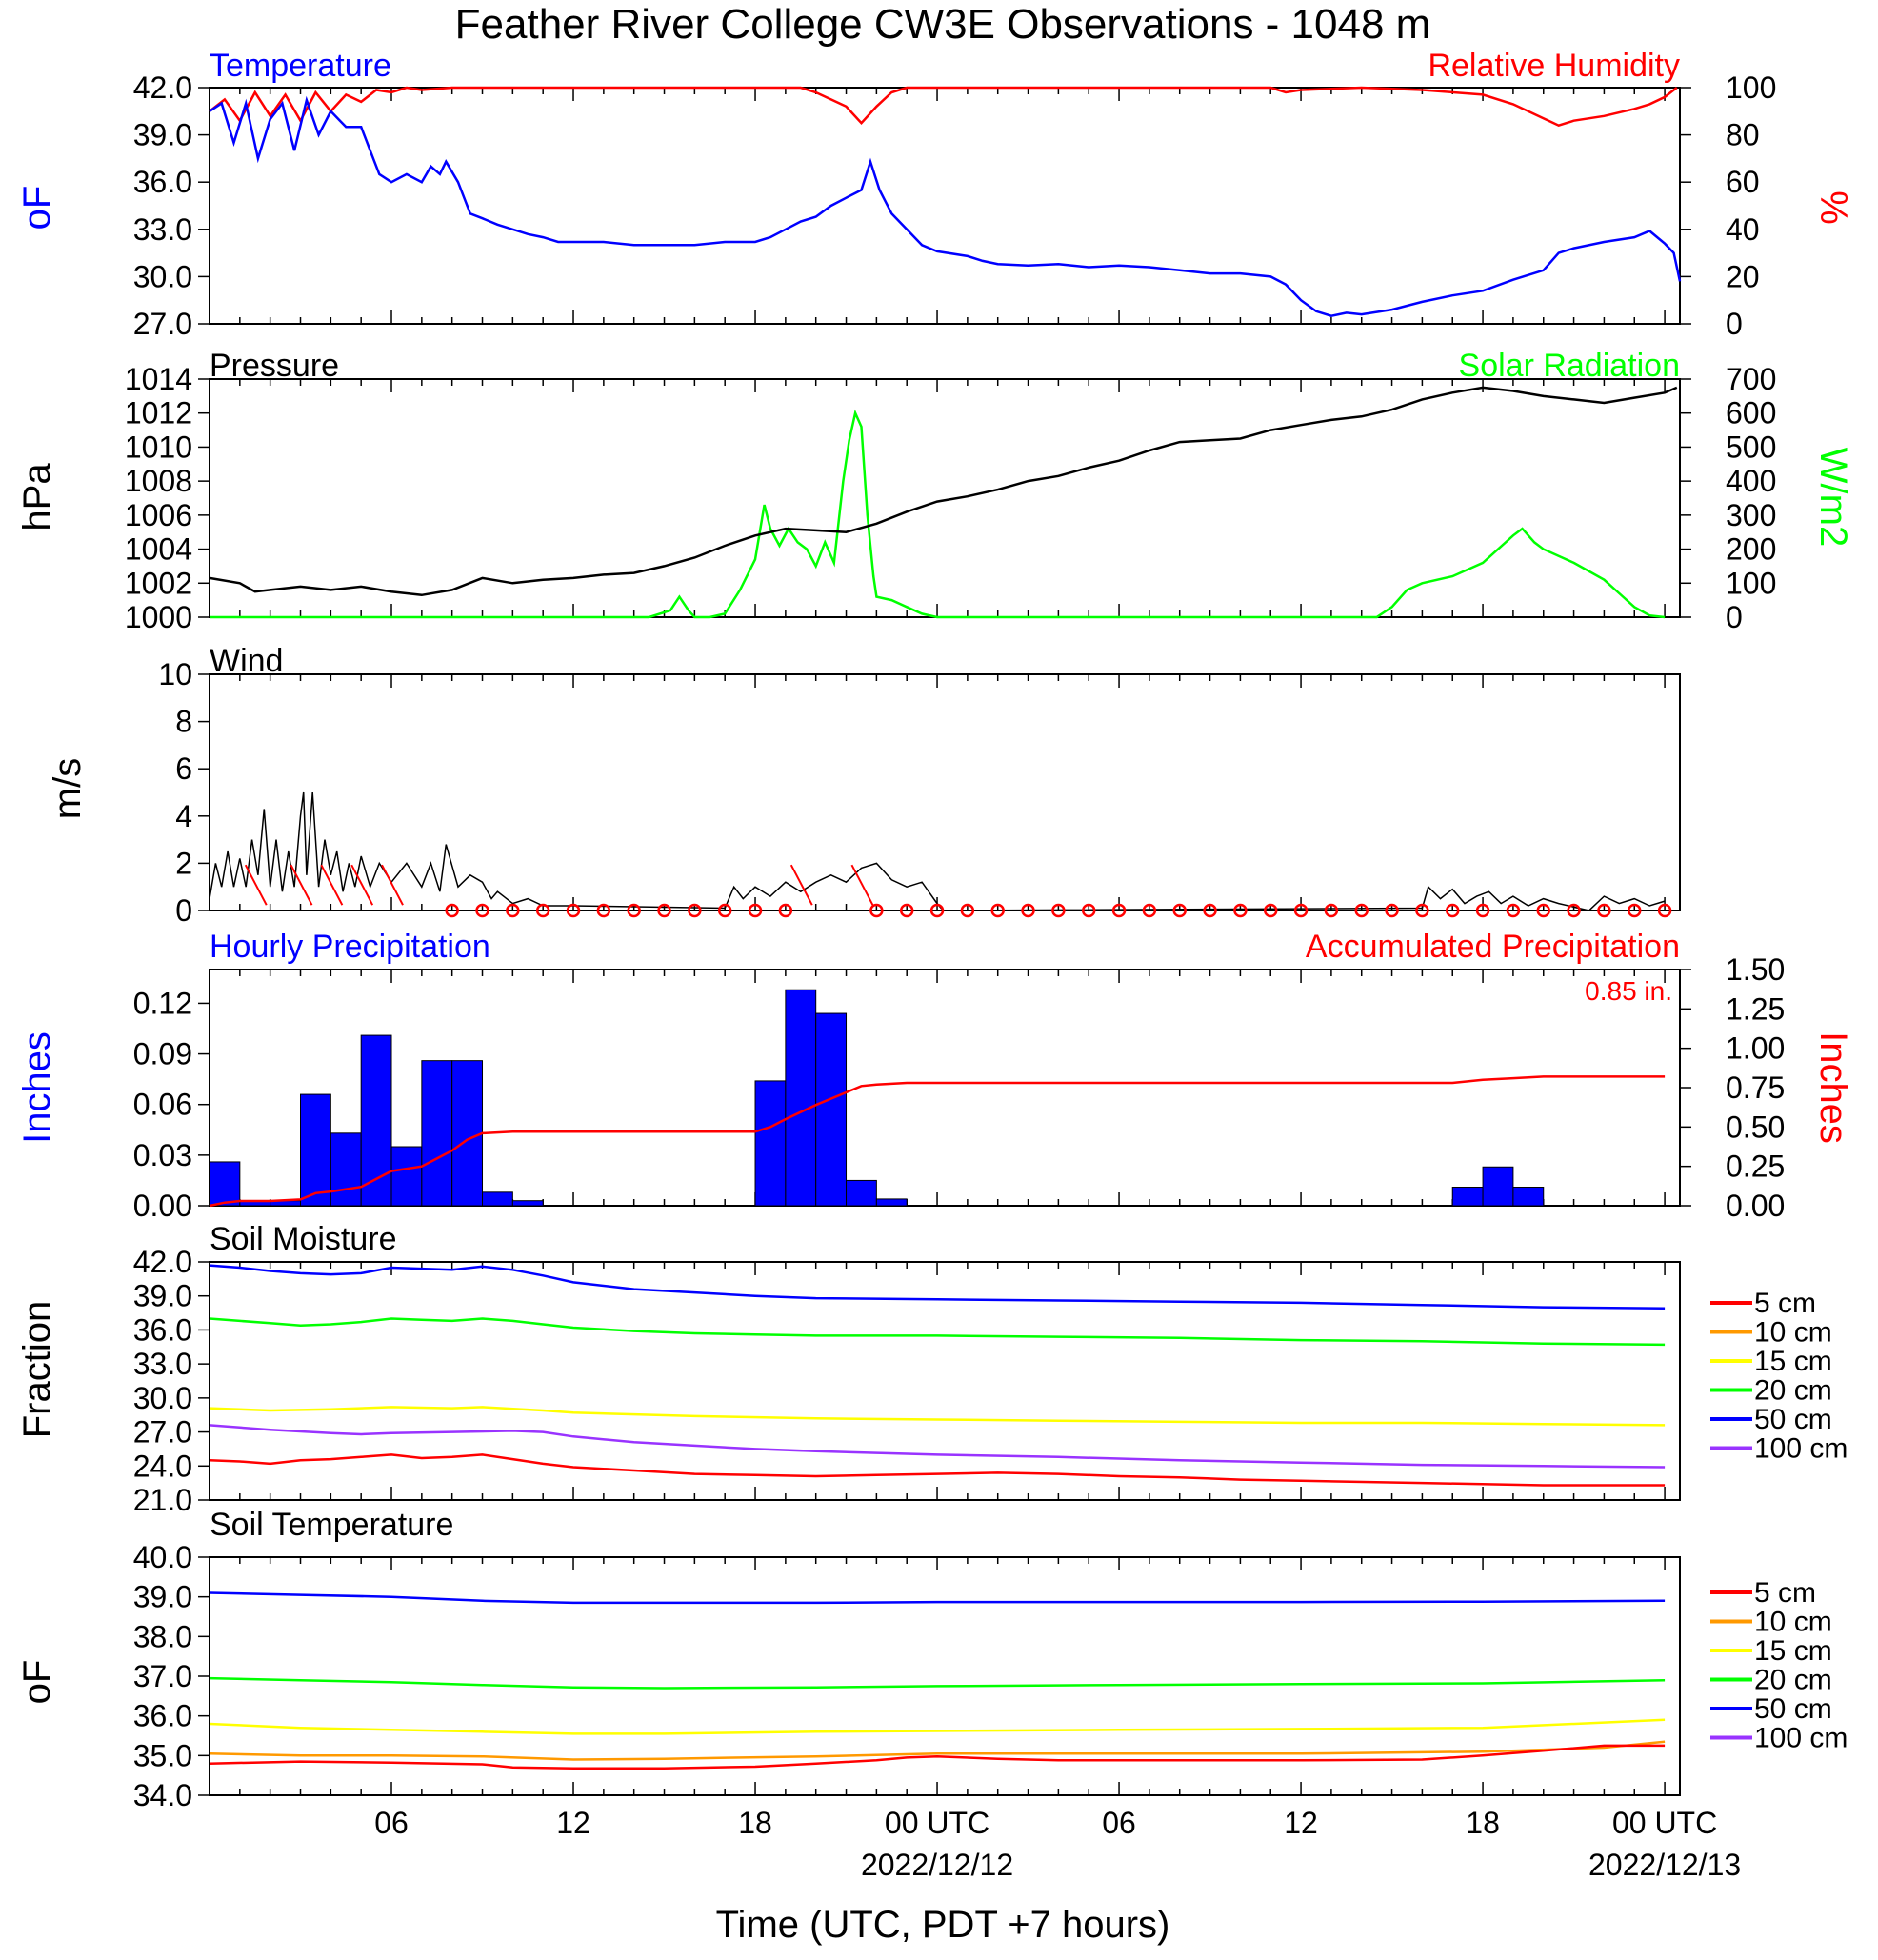 The image size is (1878, 1960). I want to click on y2-tick-label: 1.00, so click(1755, 1048).